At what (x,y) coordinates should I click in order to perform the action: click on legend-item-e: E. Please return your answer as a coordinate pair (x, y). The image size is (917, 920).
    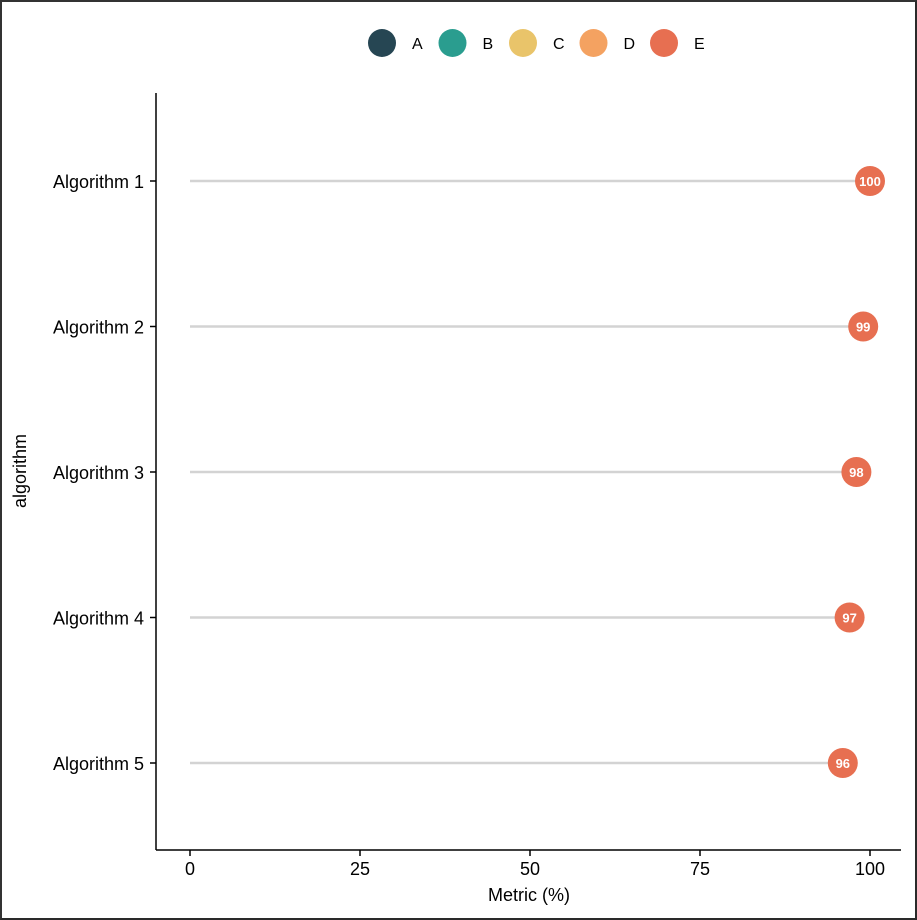
    Looking at the image, I should click on (677, 43).